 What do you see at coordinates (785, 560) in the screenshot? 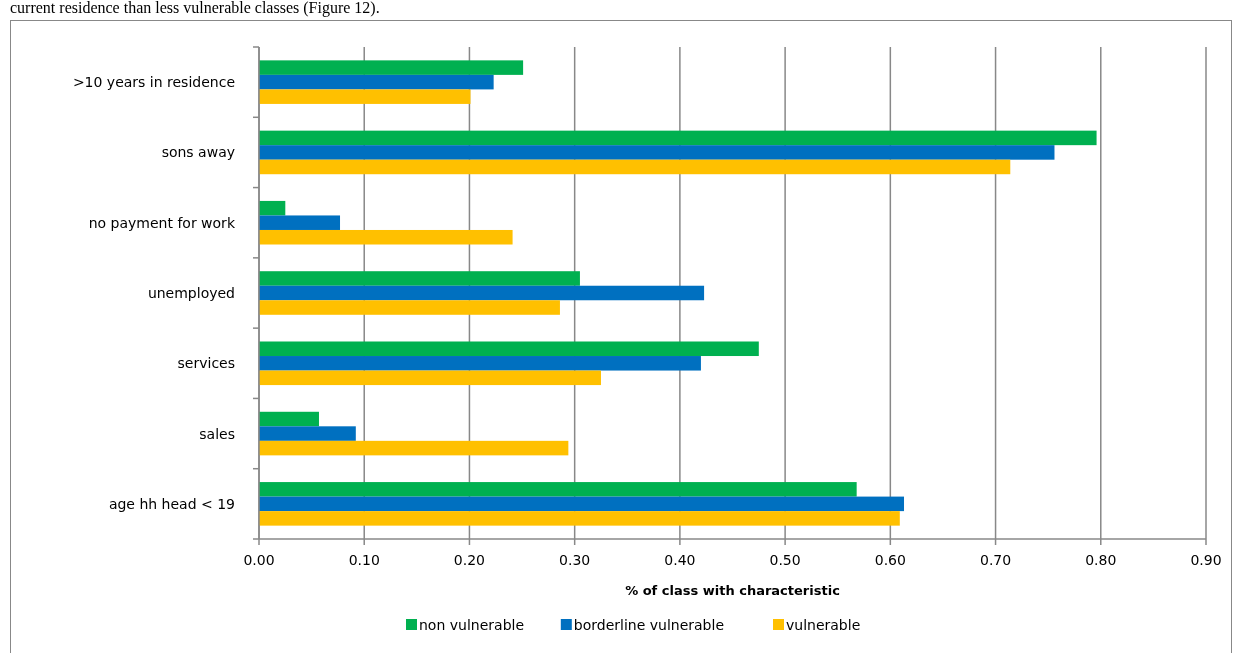
I see `x-tick-label: 0.50` at bounding box center [785, 560].